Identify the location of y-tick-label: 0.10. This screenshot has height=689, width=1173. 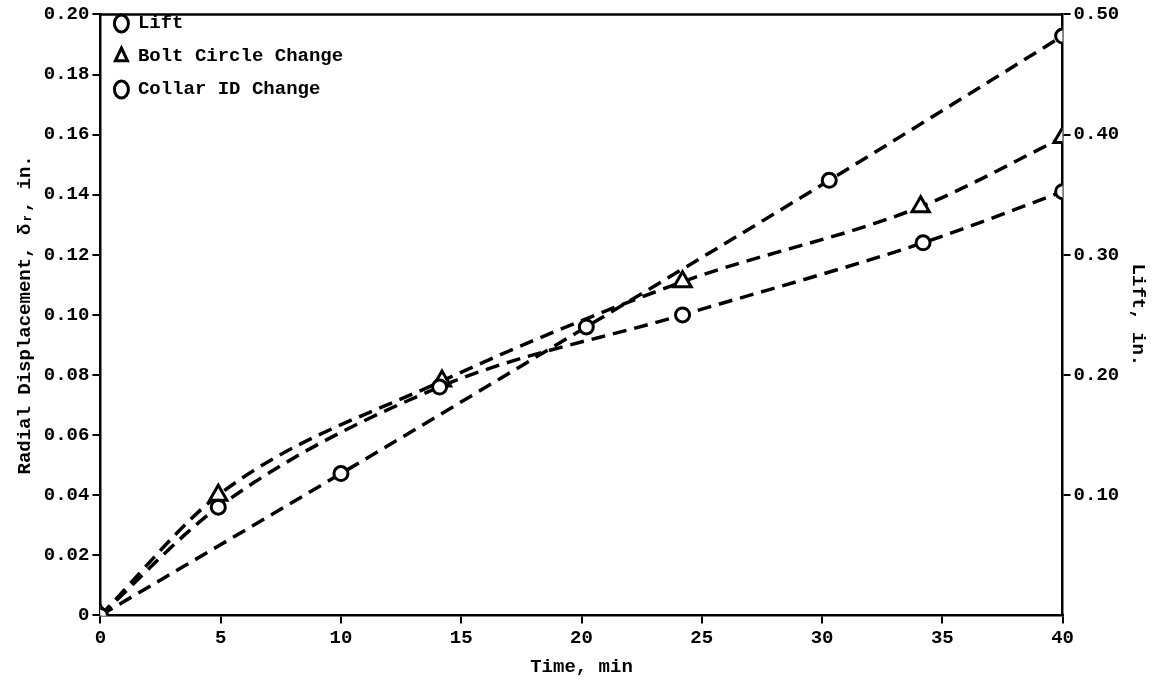
(66, 314).